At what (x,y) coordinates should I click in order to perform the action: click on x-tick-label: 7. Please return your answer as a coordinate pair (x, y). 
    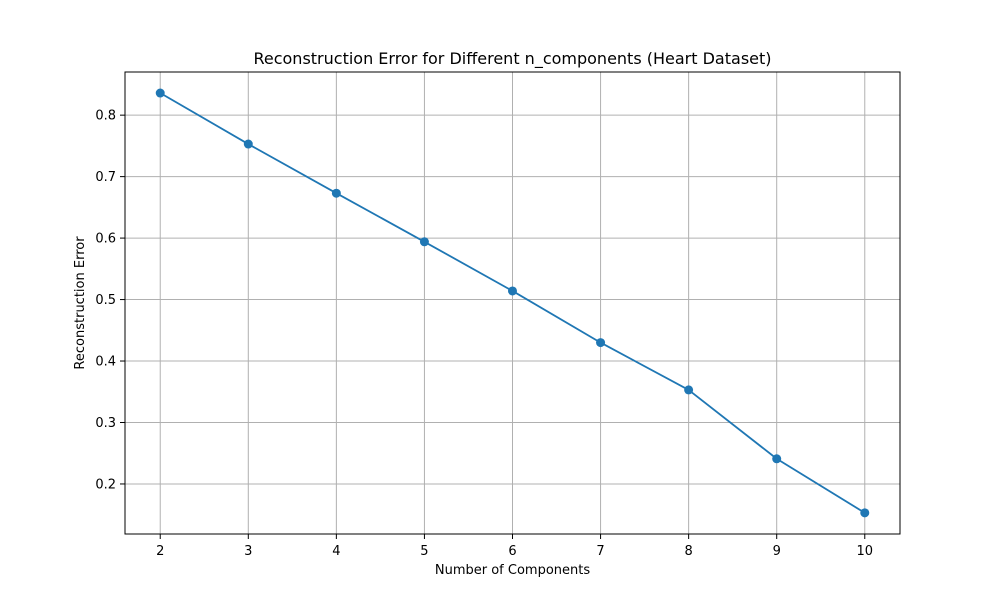
    Looking at the image, I should click on (600, 551).